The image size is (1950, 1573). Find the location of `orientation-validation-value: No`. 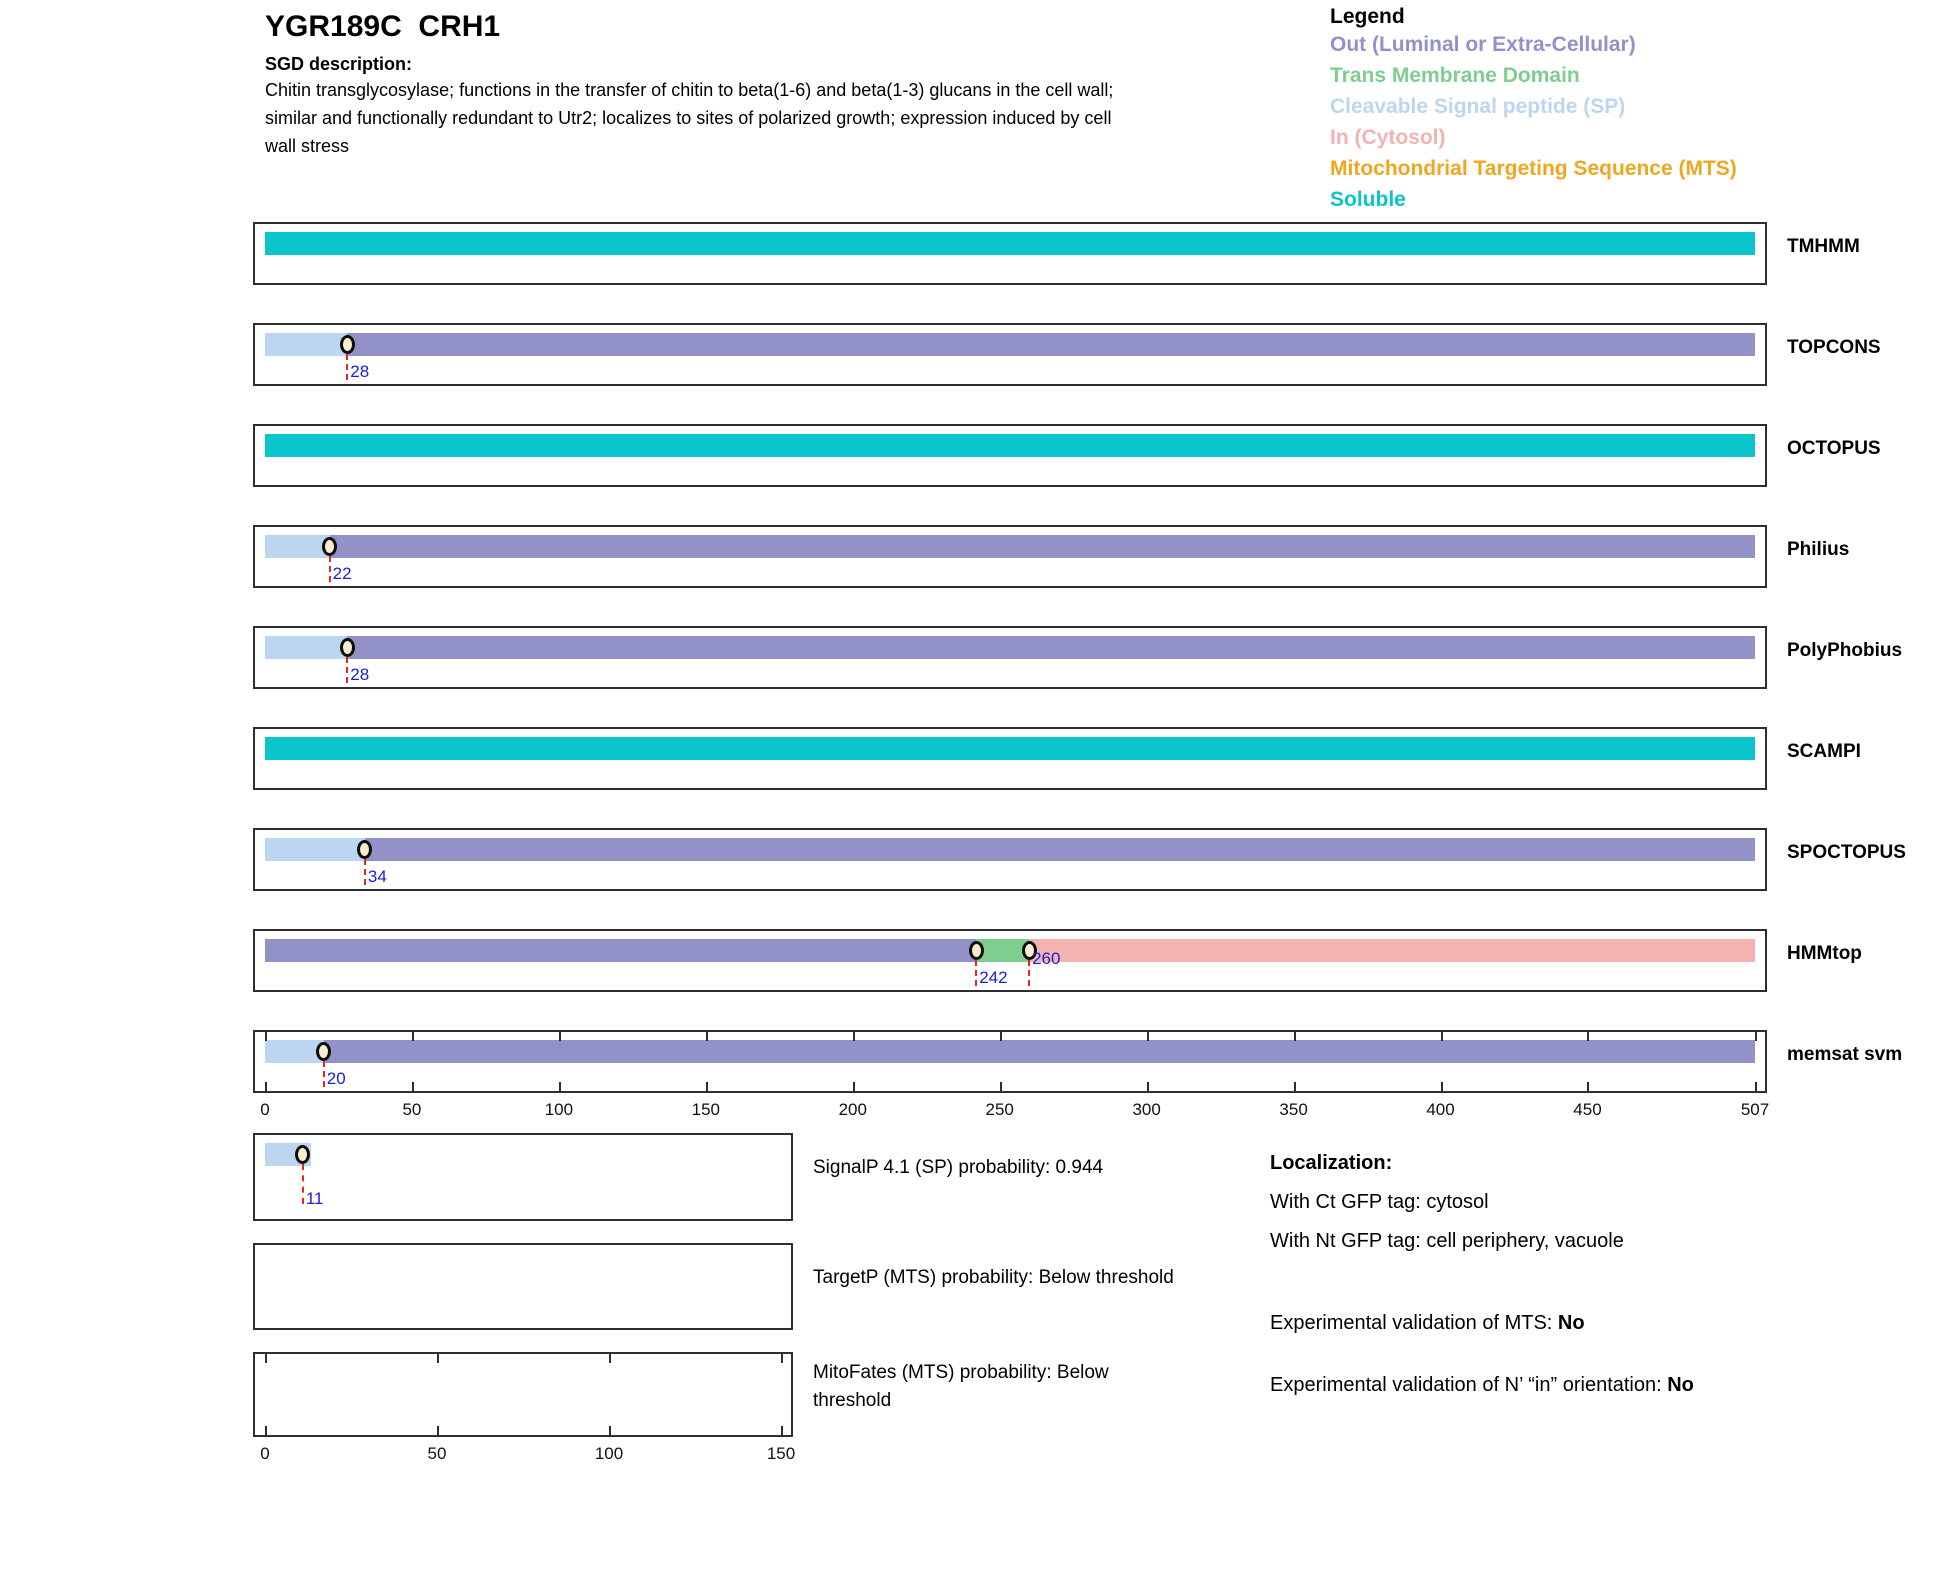

orientation-validation-value: No is located at coordinates (1680, 1385).